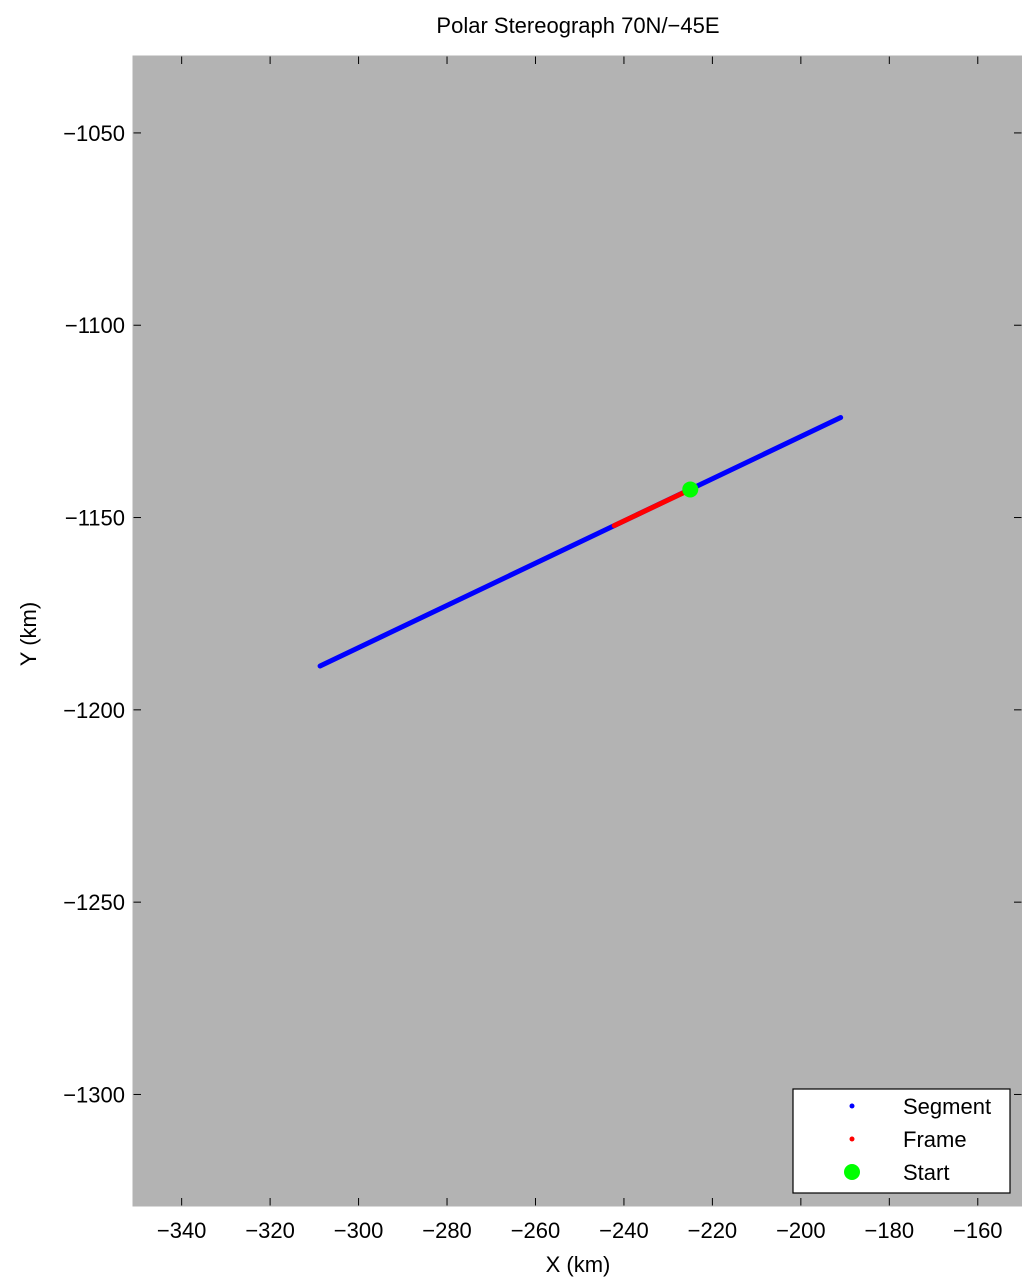 The width and height of the screenshot is (1022, 1278). I want to click on legend-label-start: Start, so click(926, 1172).